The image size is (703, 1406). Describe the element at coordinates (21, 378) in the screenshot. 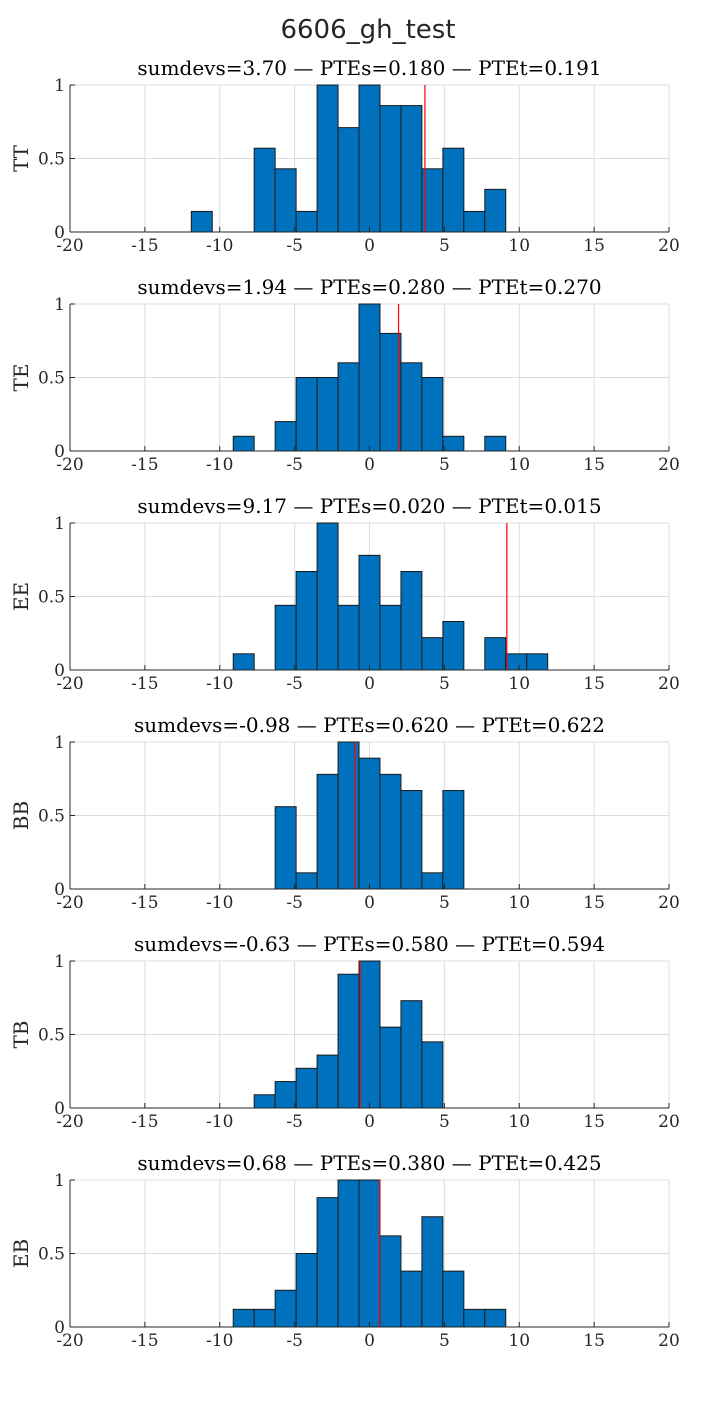

I see `y-axis-label: TE` at that location.